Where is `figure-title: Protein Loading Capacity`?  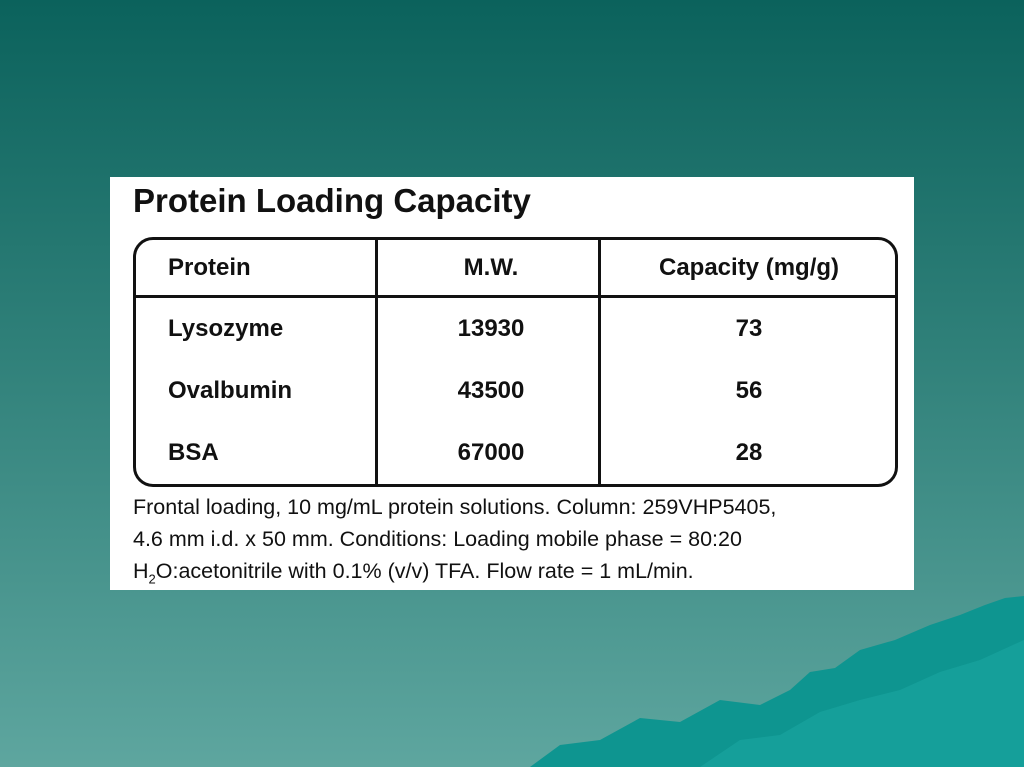
figure-title: Protein Loading Capacity is located at coordinates (332, 200).